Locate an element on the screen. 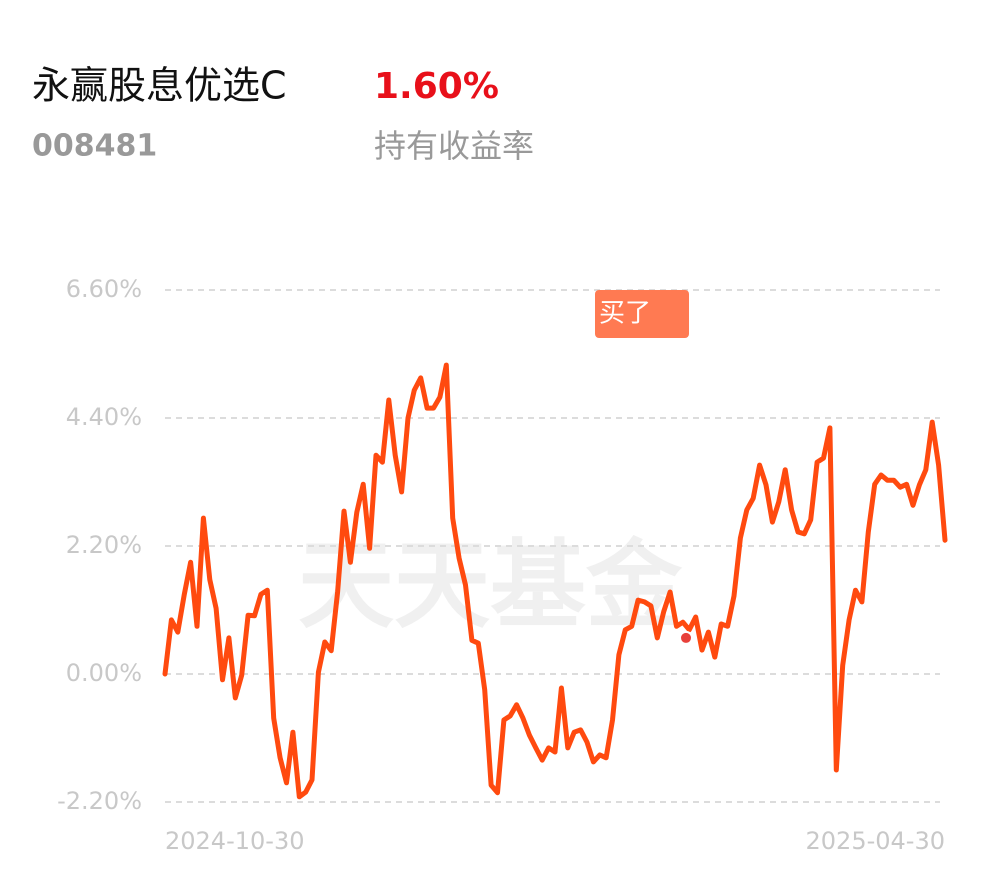 The width and height of the screenshot is (990, 878). return-value: 1.60% is located at coordinates (436, 86).